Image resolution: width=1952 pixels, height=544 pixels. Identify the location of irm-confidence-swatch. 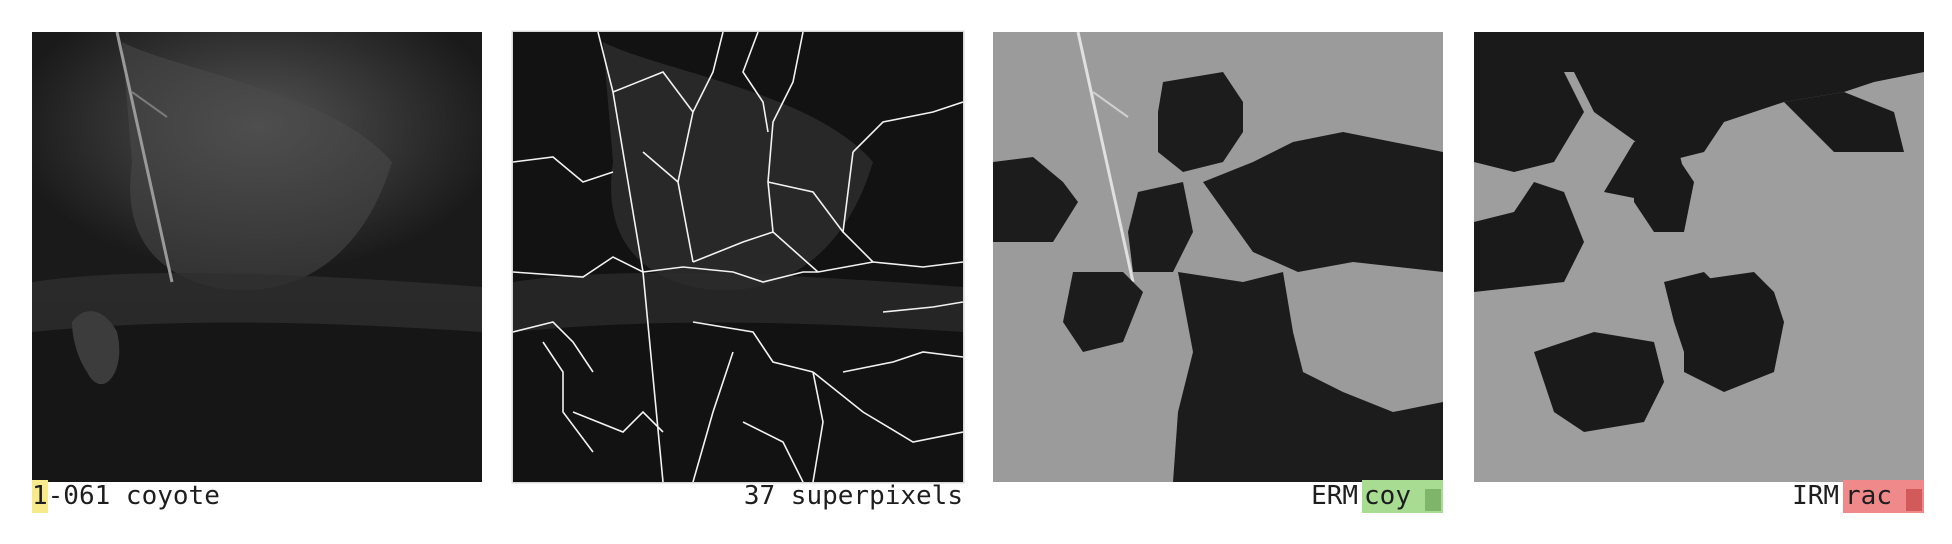
(1914, 500).